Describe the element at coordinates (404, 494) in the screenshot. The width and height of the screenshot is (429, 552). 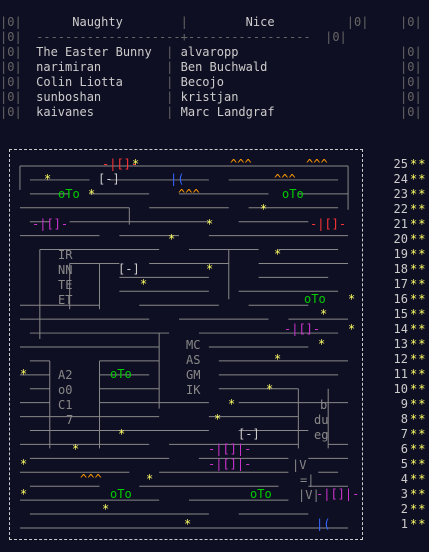
I see `day-number: 3` at that location.